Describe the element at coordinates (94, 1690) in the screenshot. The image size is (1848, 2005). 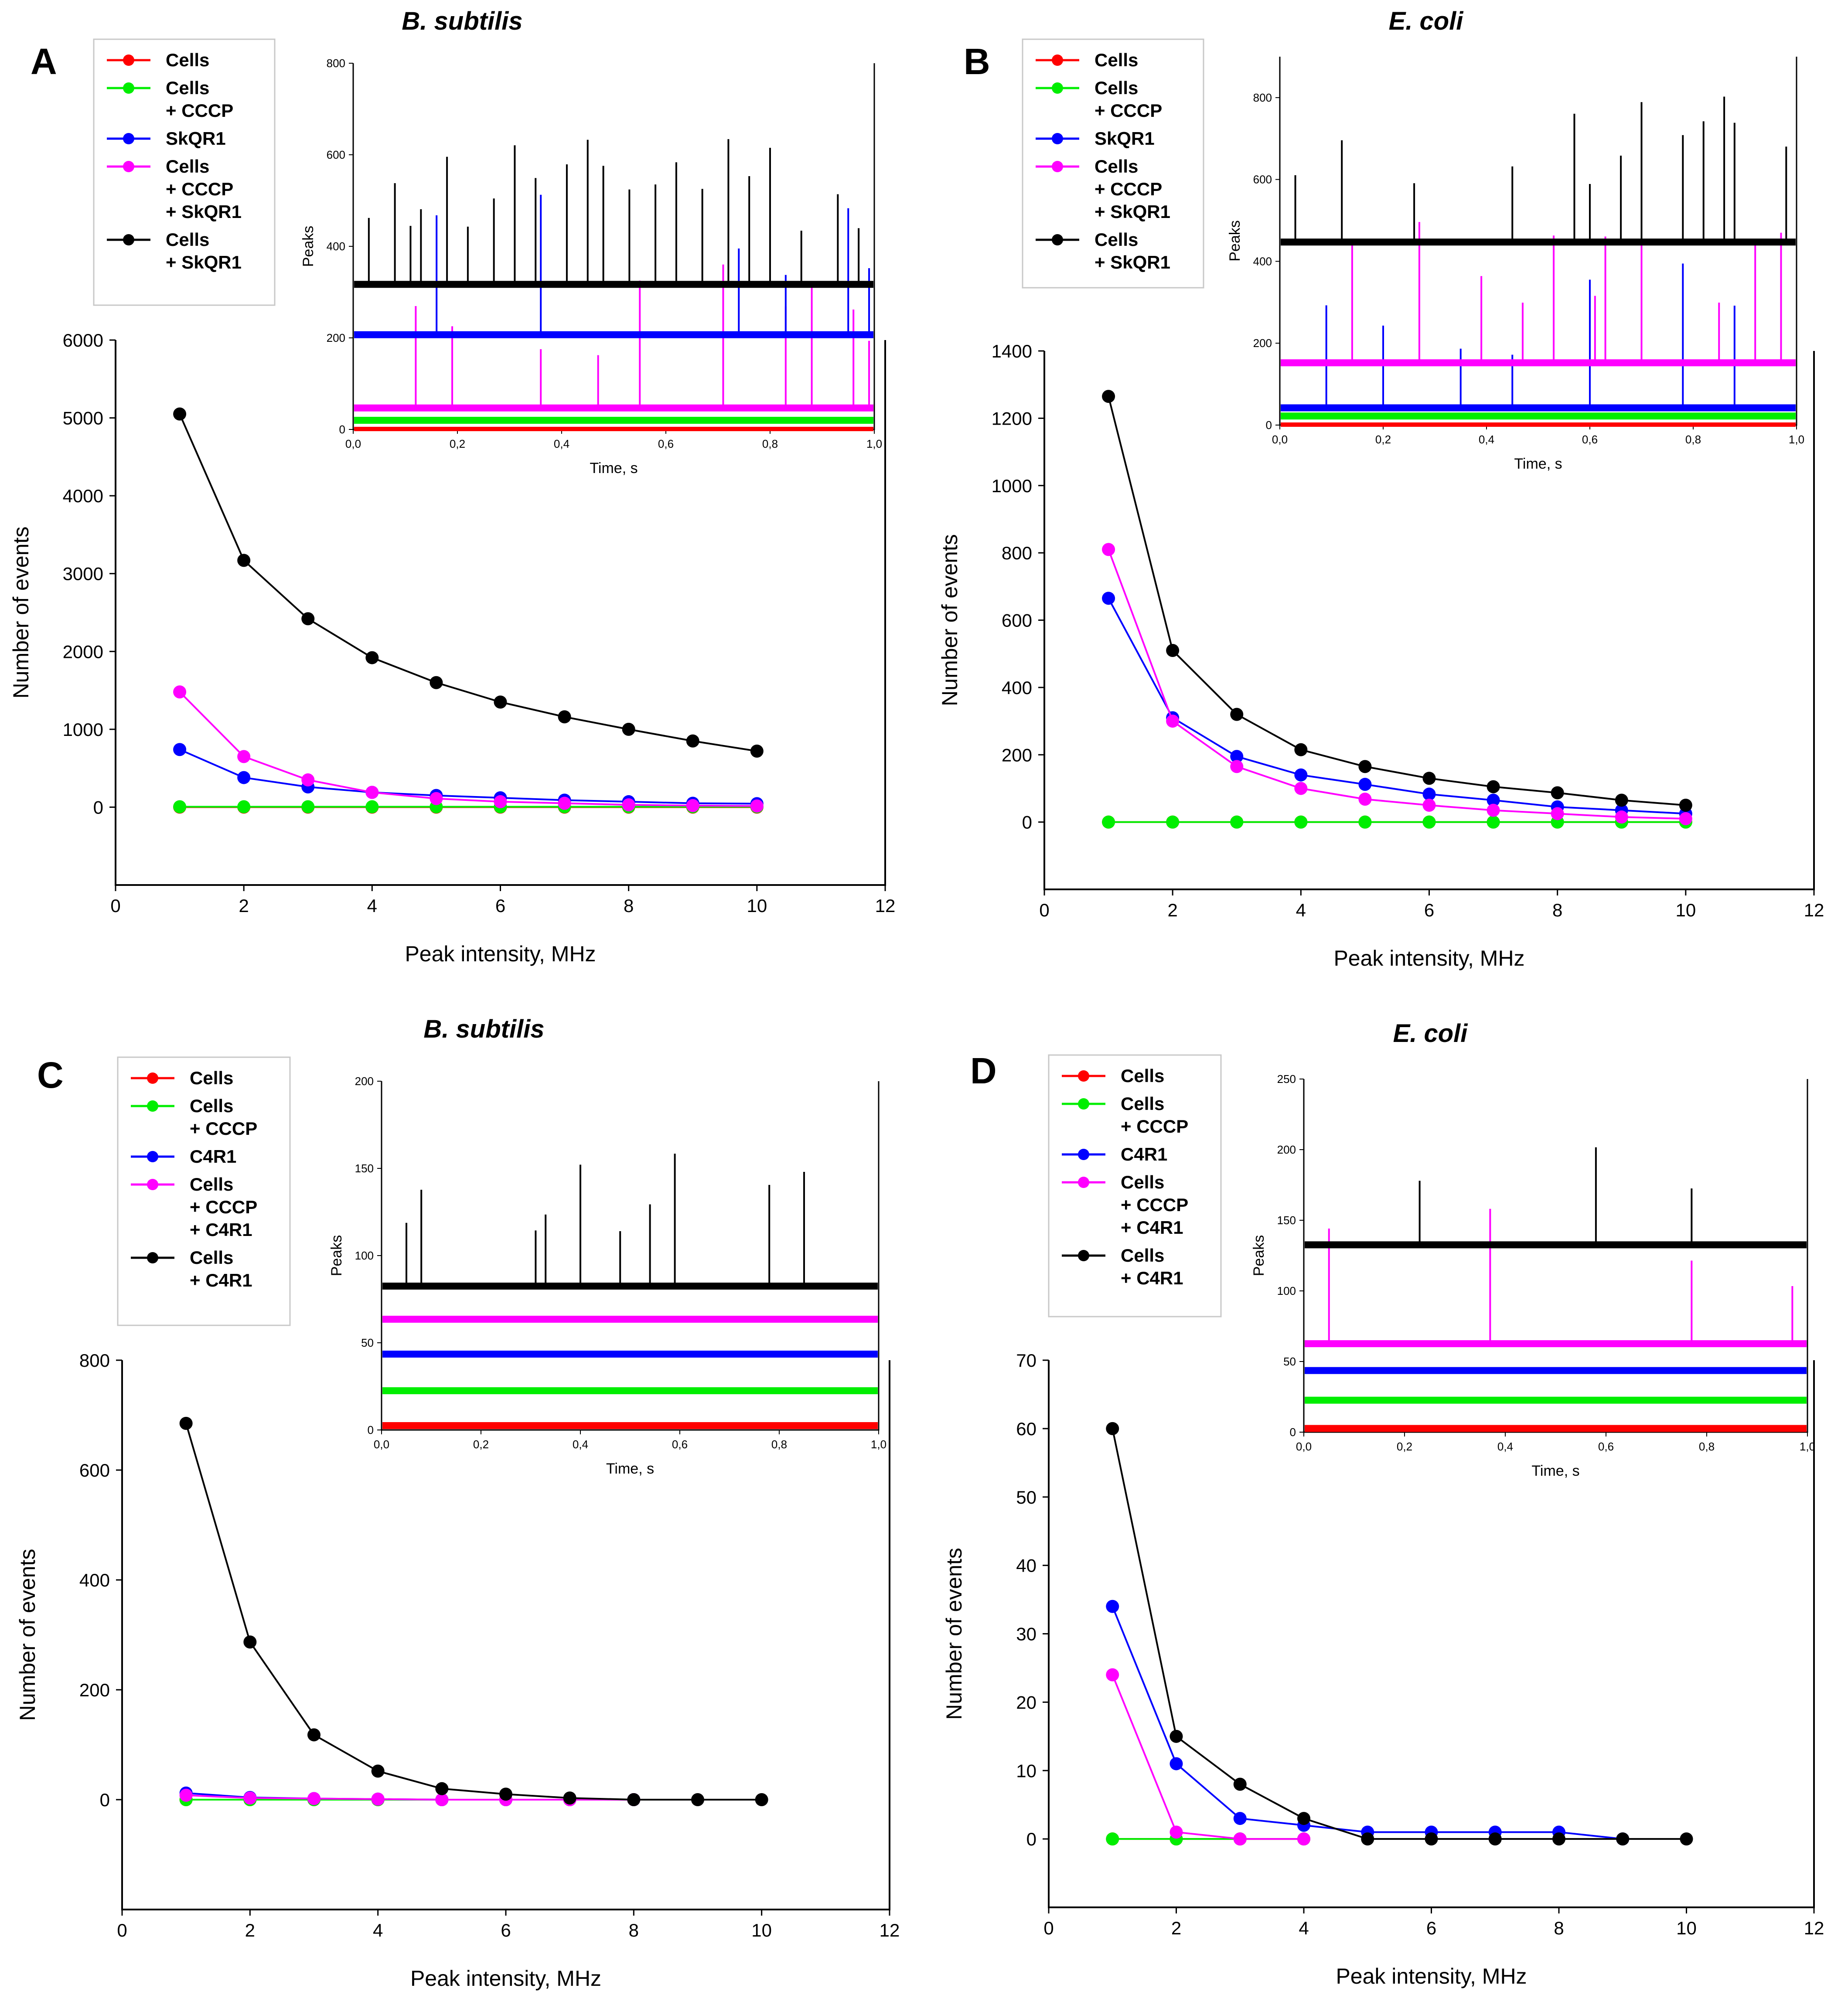
I see `y-tick-label: 200` at that location.